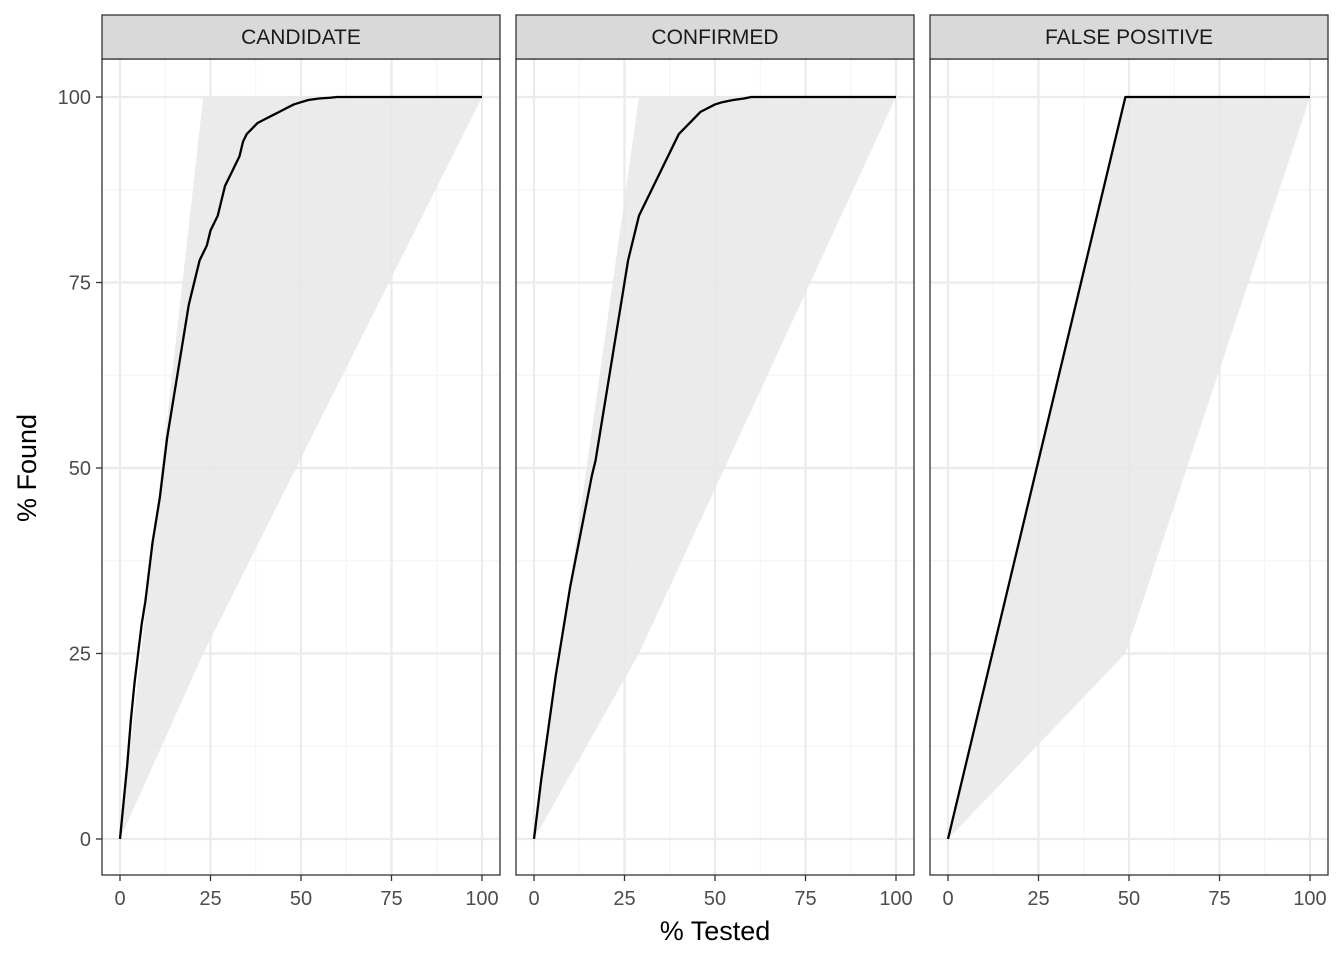 The image size is (1344, 960). What do you see at coordinates (715, 931) in the screenshot?
I see `x-axis-title: % Tested` at bounding box center [715, 931].